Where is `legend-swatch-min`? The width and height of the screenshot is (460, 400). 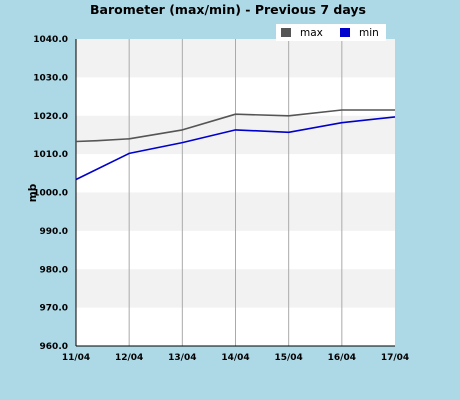 legend-swatch-min is located at coordinates (345, 32).